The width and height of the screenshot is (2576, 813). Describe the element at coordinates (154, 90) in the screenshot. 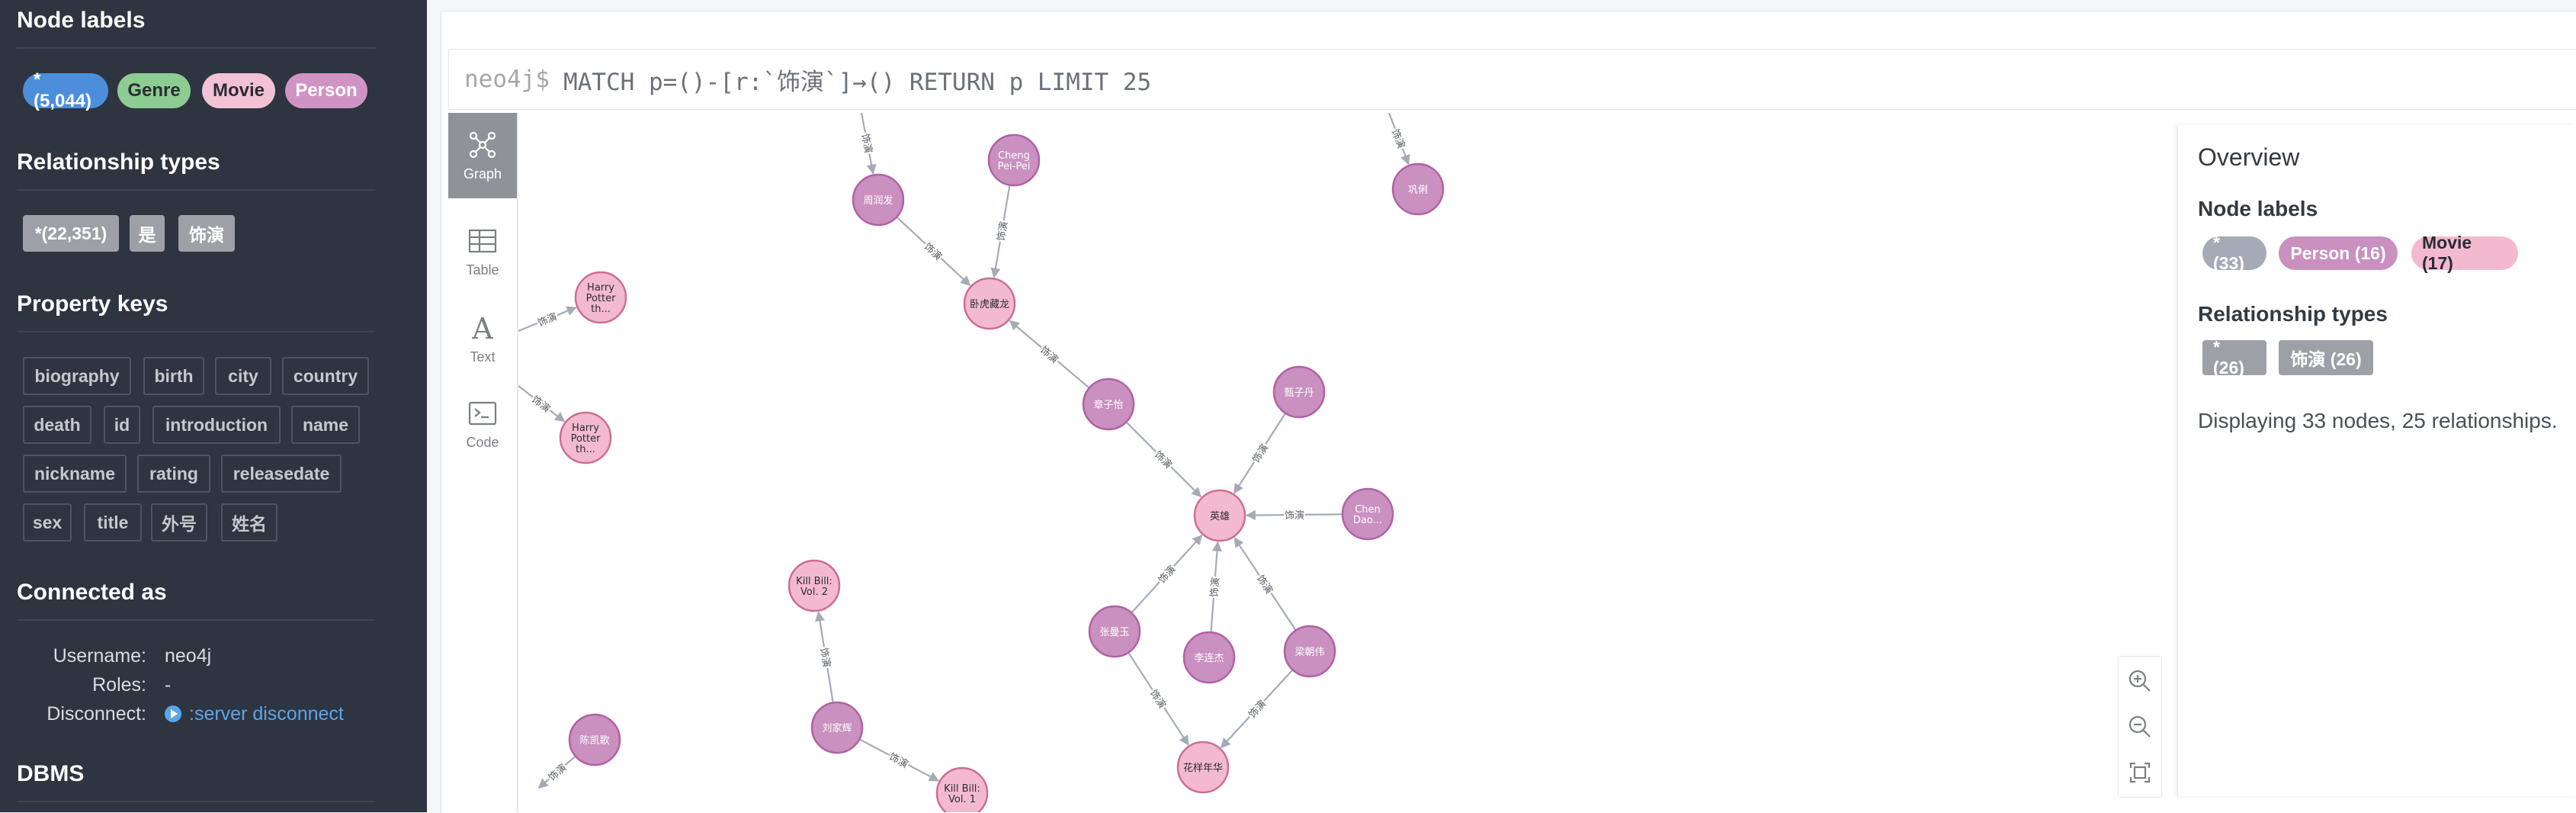

I see `label-pill-genre: Genre` at that location.